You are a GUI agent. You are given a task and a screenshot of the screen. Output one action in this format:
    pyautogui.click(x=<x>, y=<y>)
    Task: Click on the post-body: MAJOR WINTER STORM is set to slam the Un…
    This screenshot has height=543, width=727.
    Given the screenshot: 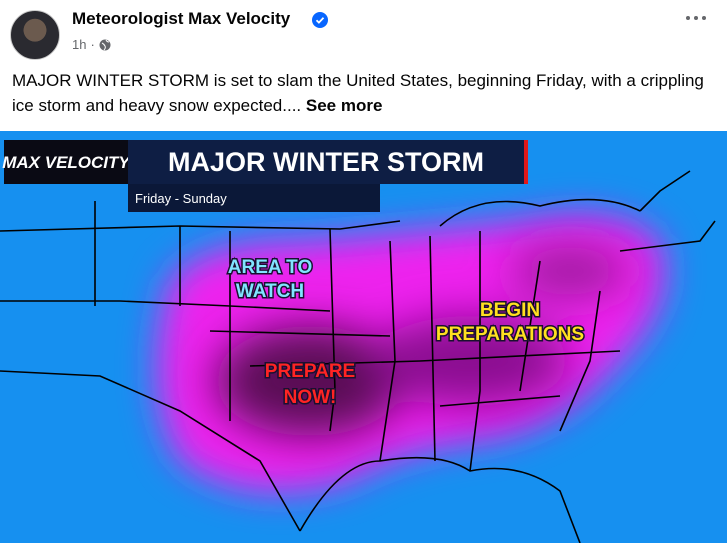 What is the action you would take?
    pyautogui.click(x=358, y=93)
    